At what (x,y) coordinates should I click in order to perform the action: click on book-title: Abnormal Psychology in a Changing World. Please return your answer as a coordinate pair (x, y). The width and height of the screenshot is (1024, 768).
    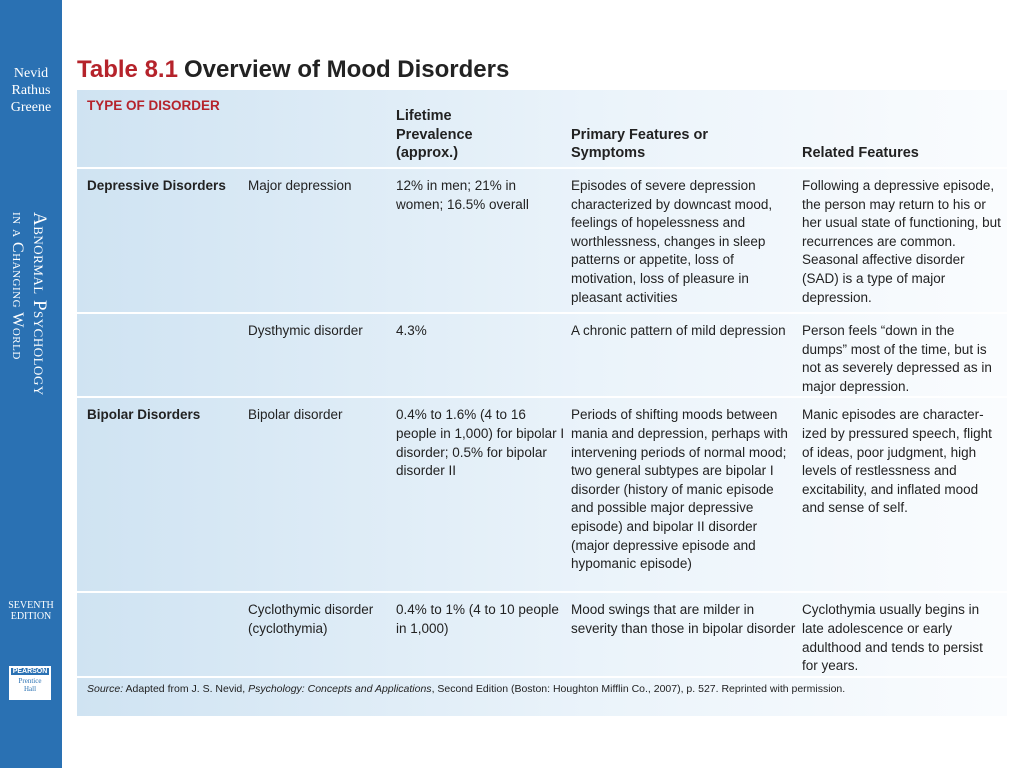
    Looking at the image, I should click on (28, 304).